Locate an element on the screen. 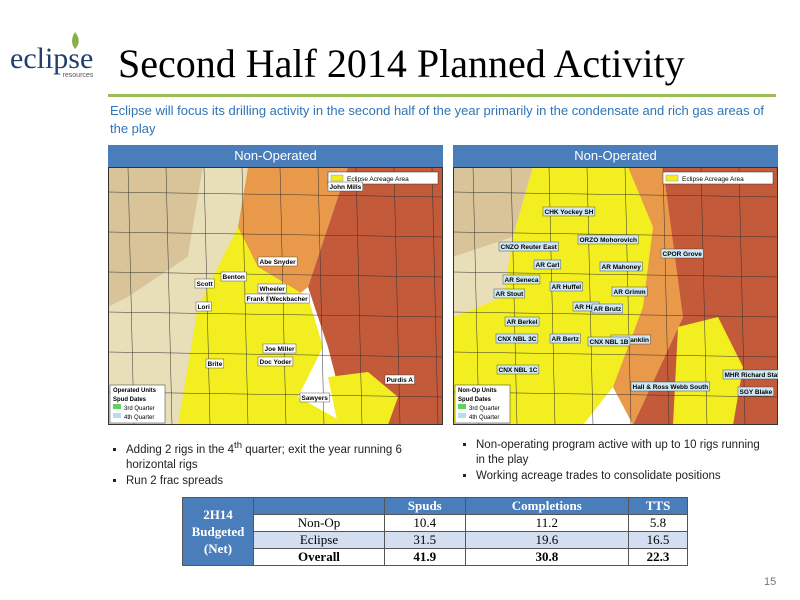  well-label: AR Bertz is located at coordinates (566, 339).